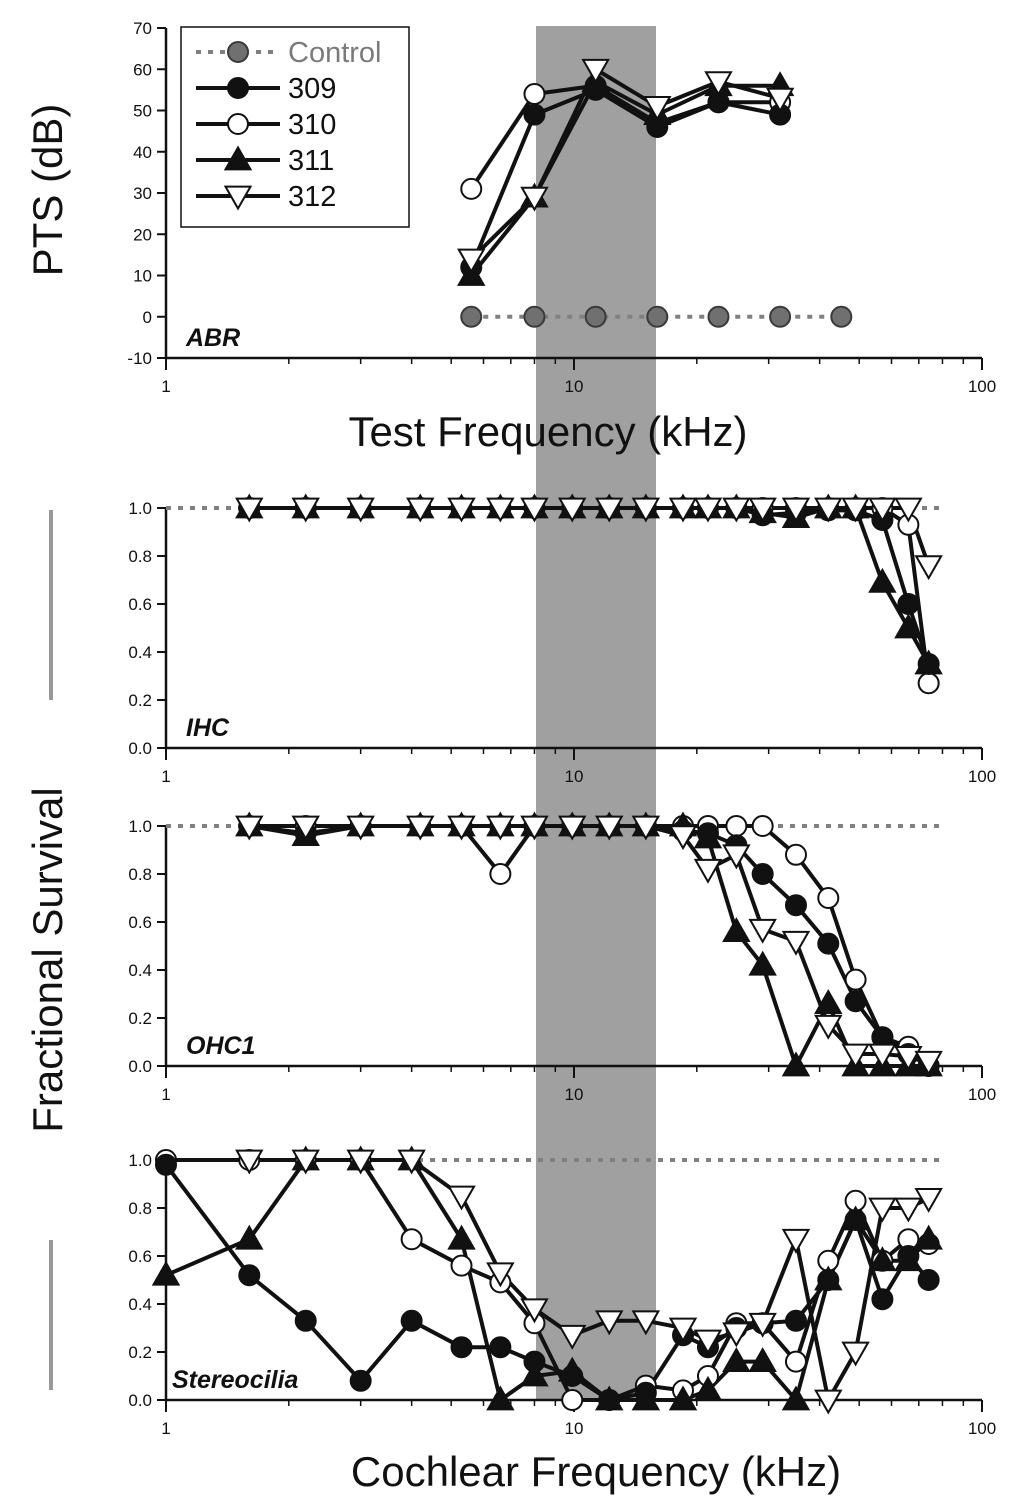  Describe the element at coordinates (312, 125) in the screenshot. I see `legend-label-310: 310` at that location.